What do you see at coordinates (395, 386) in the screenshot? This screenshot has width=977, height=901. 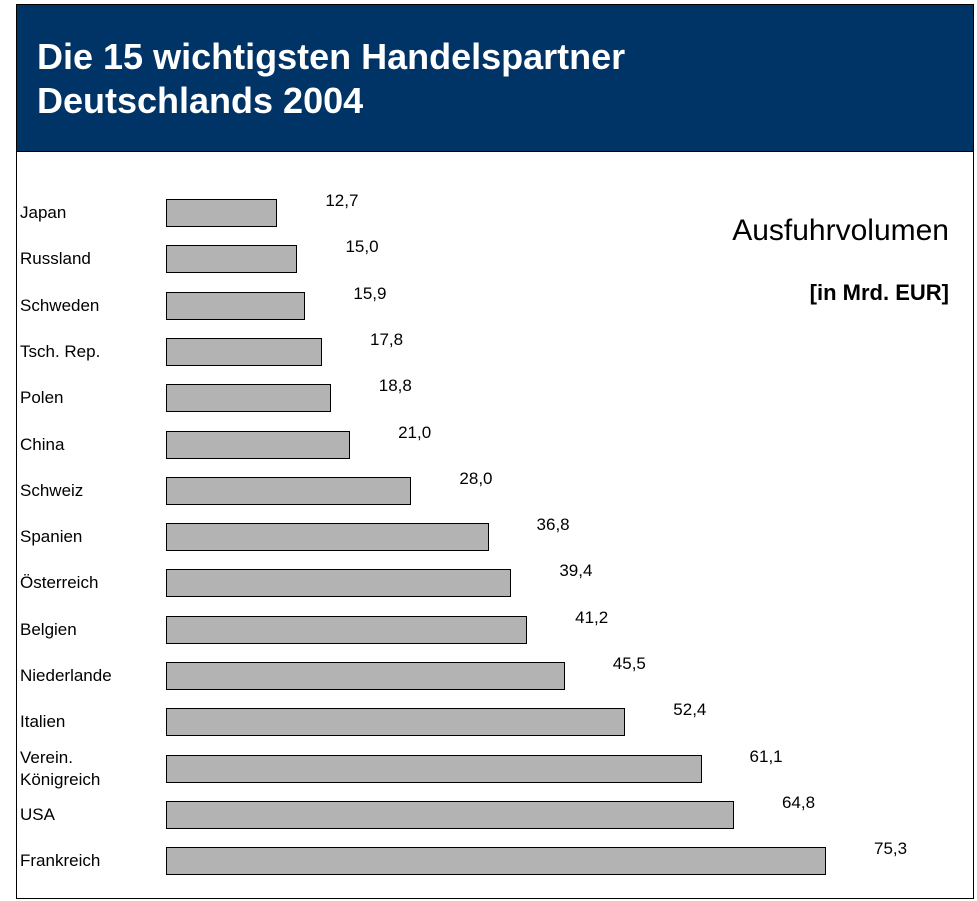 I see `value-label: 18,8` at bounding box center [395, 386].